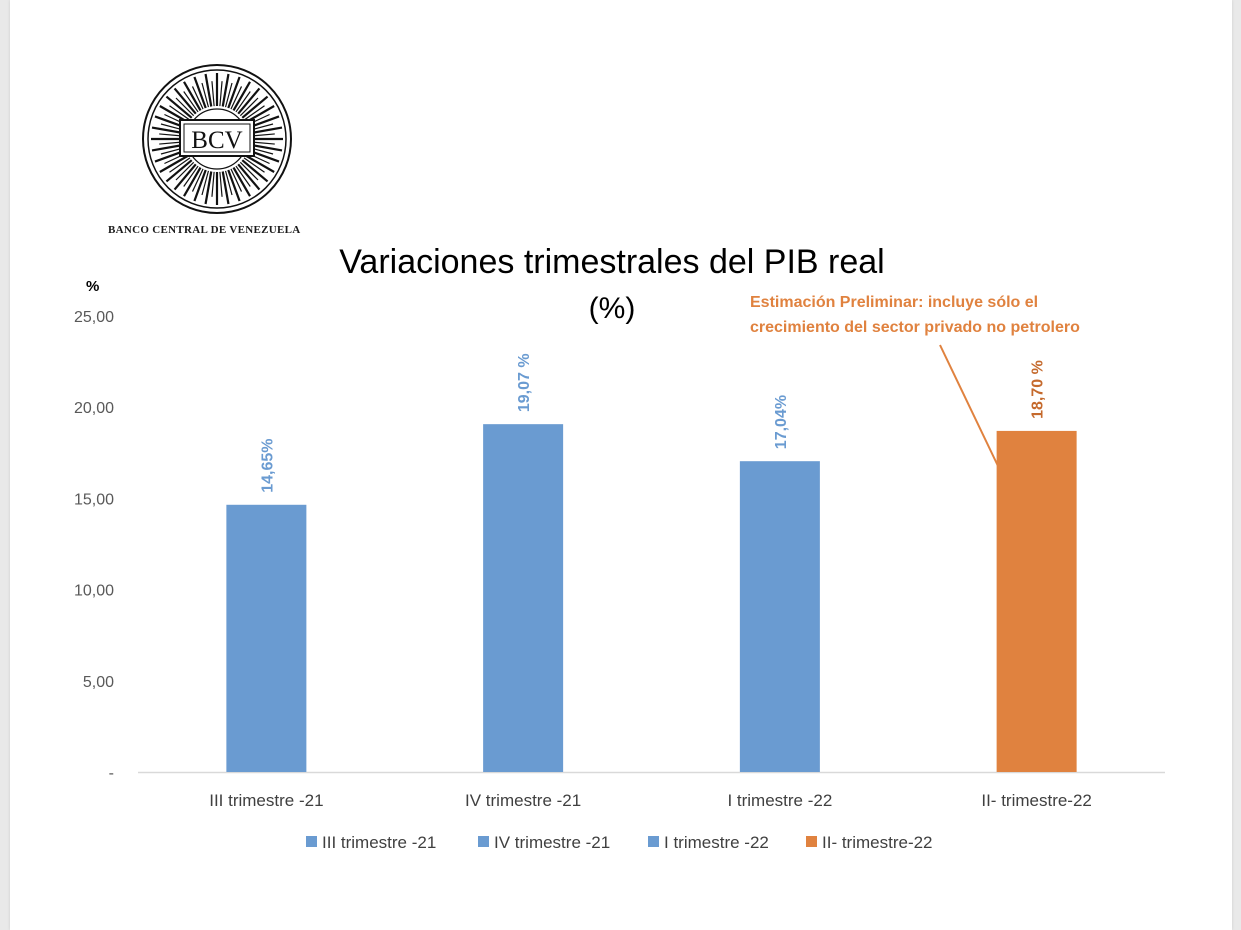  Describe the element at coordinates (1038, 389) in the screenshot. I see `data-label: 18,70 %` at that location.